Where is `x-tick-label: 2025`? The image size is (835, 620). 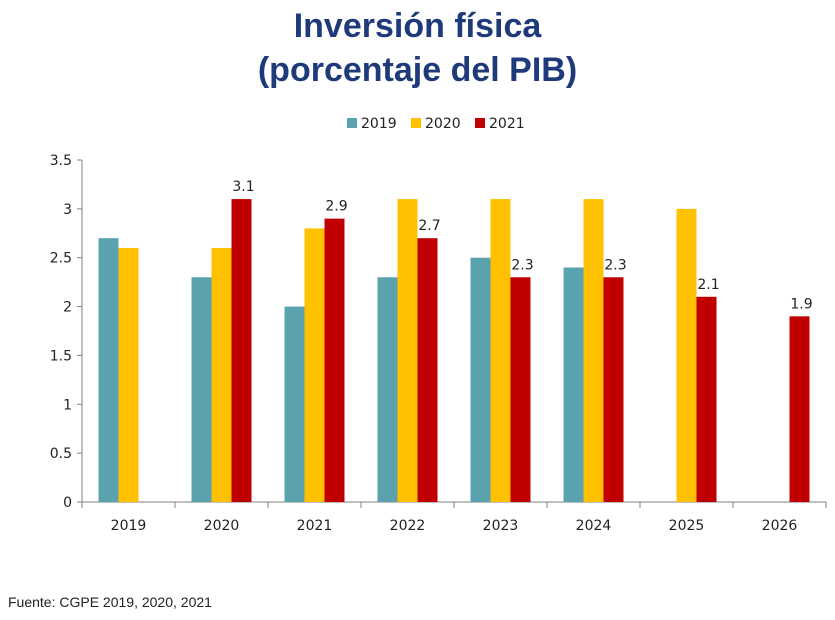
x-tick-label: 2025 is located at coordinates (687, 526).